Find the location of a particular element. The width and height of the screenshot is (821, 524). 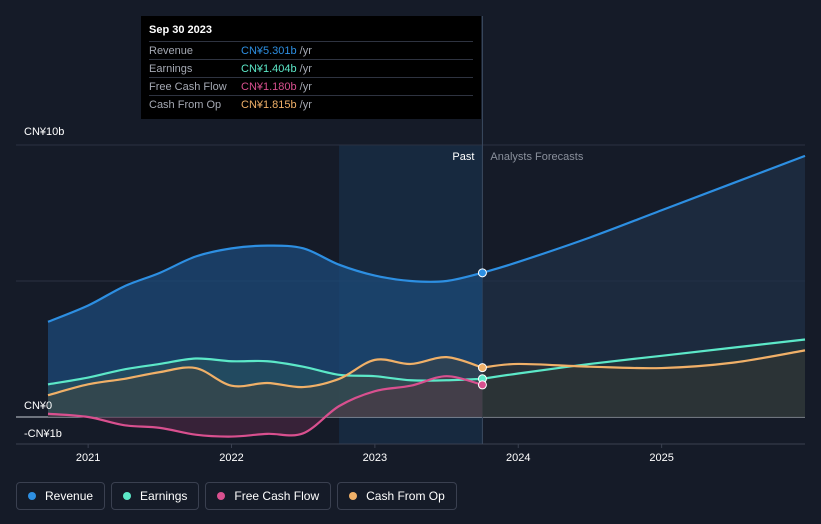

legend-item-earnings: Earnings is located at coordinates (155, 496).